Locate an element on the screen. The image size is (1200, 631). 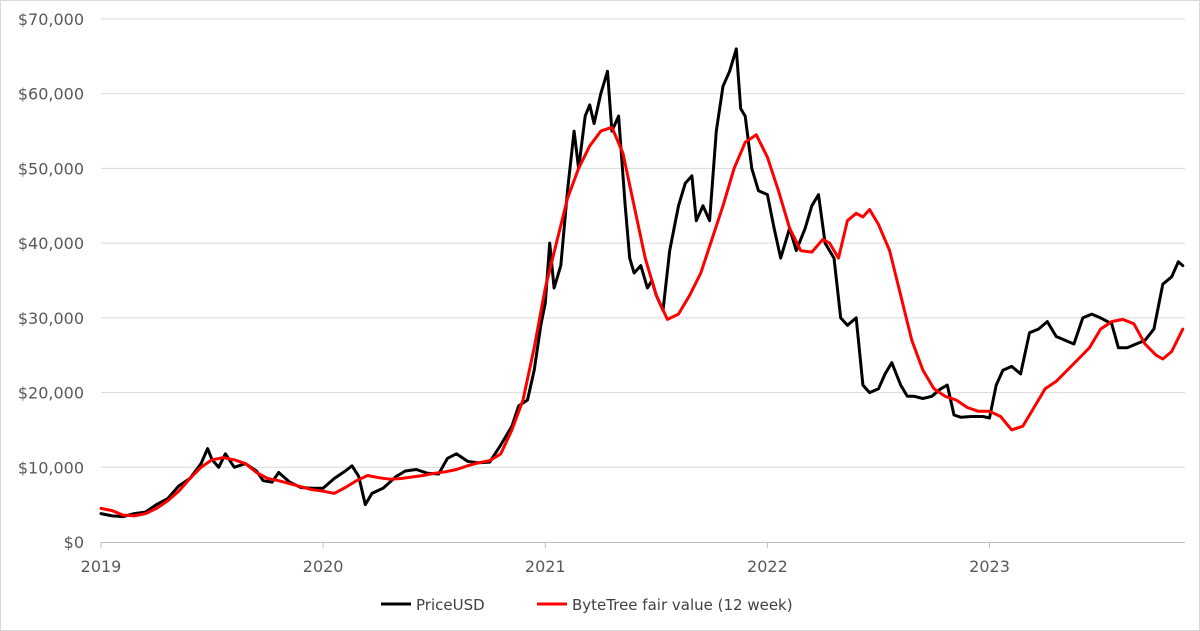
legend-label-priceusd: PriceUSD is located at coordinates (450, 605).